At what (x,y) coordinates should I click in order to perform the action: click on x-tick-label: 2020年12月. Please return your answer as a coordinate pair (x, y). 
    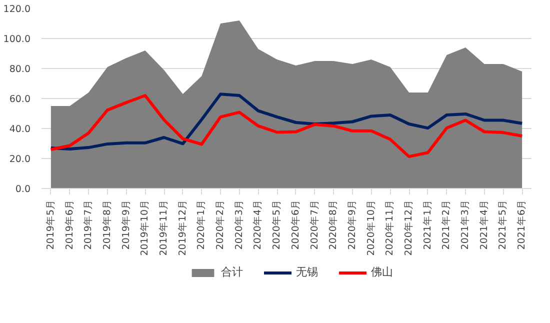
    Looking at the image, I should click on (408, 228).